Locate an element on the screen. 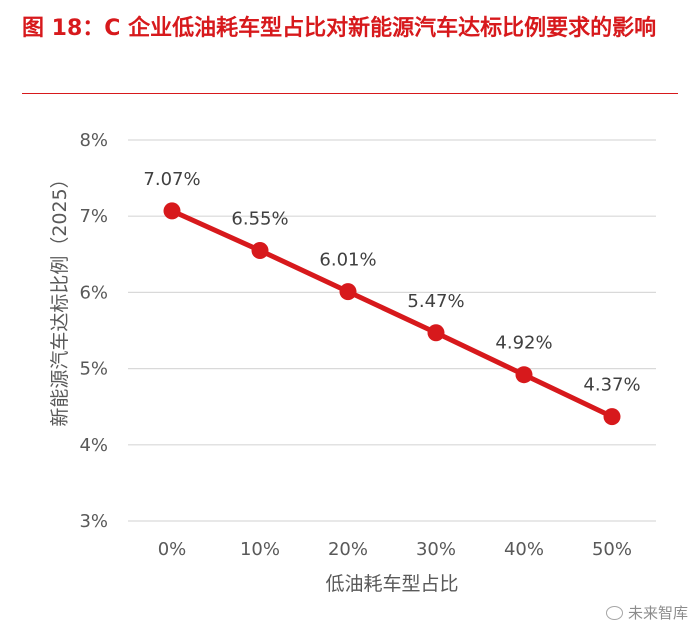  data-label: 7.07% is located at coordinates (171, 179).